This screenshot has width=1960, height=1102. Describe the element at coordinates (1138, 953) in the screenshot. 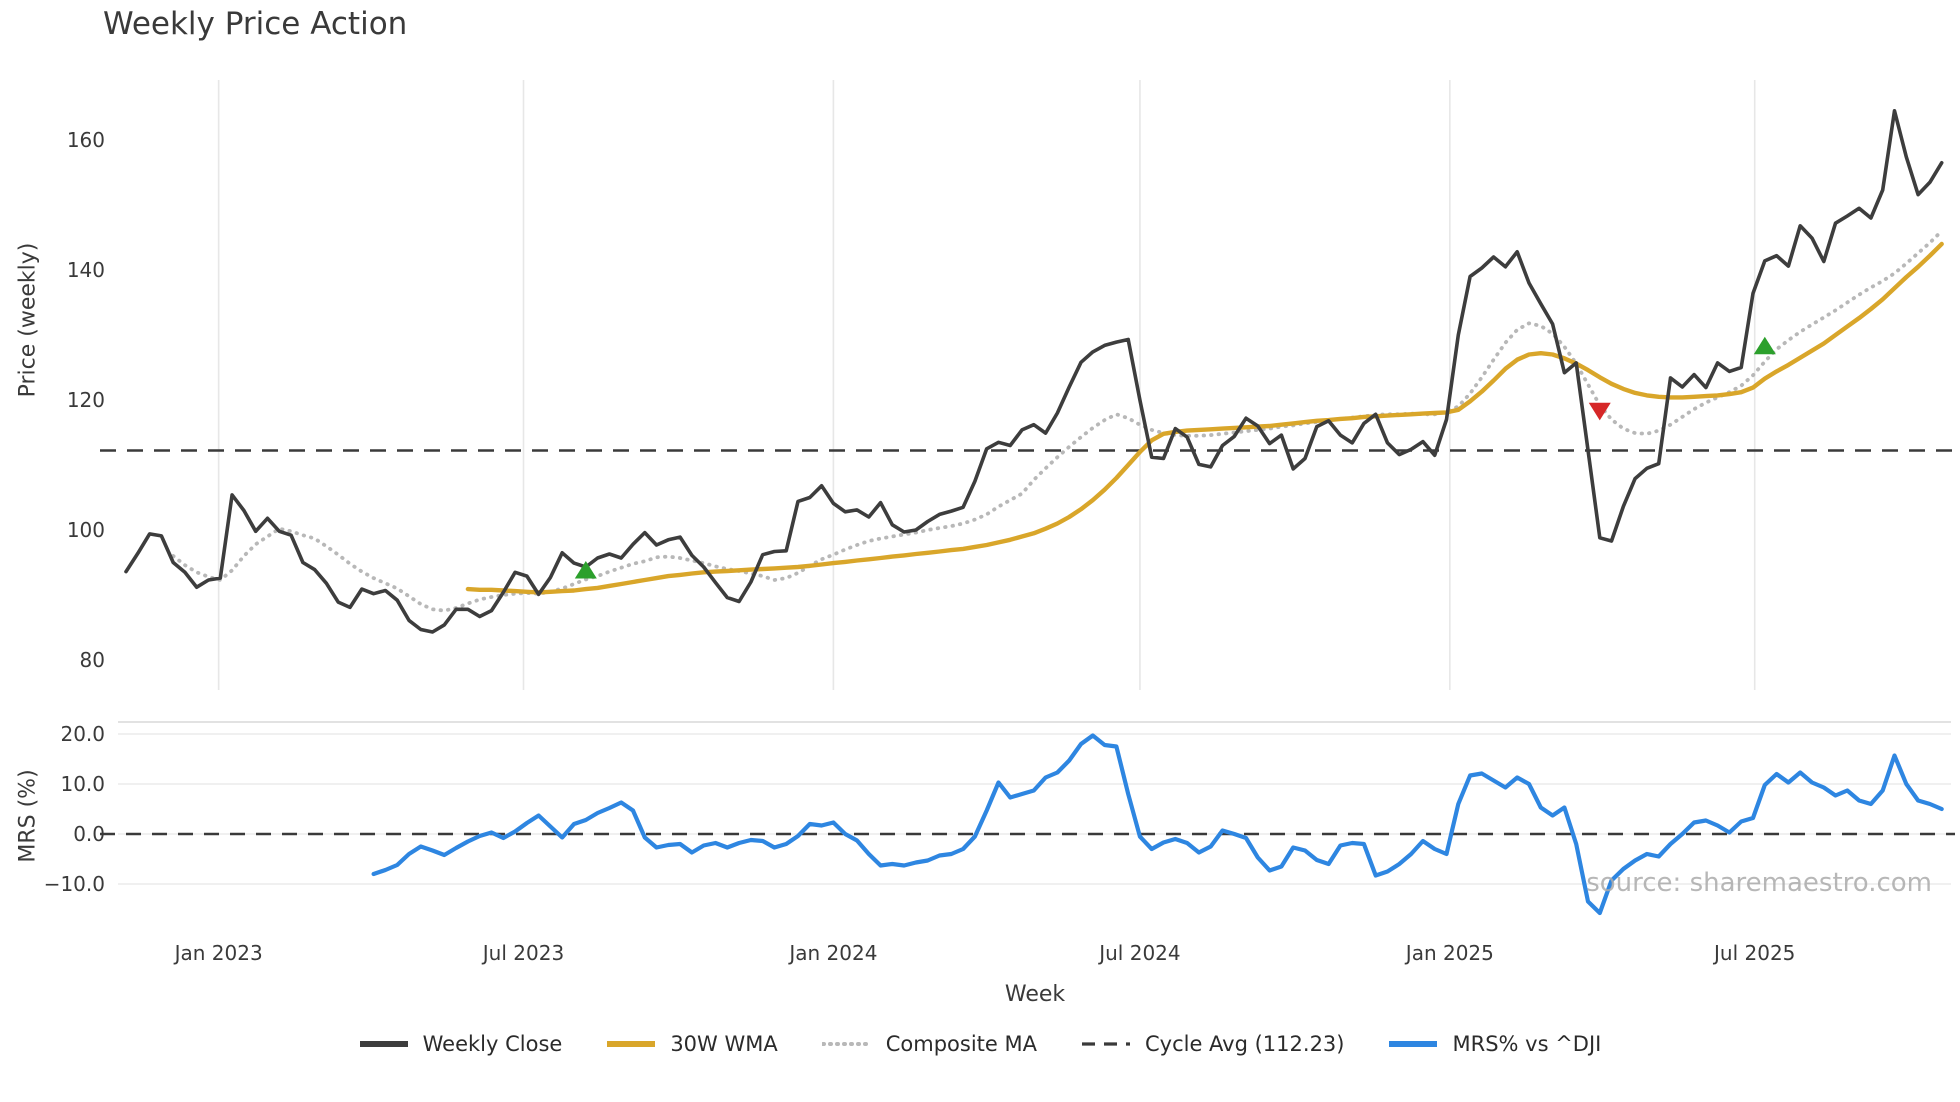

I see `x-tick-Jul-2024: Jul 2024` at that location.